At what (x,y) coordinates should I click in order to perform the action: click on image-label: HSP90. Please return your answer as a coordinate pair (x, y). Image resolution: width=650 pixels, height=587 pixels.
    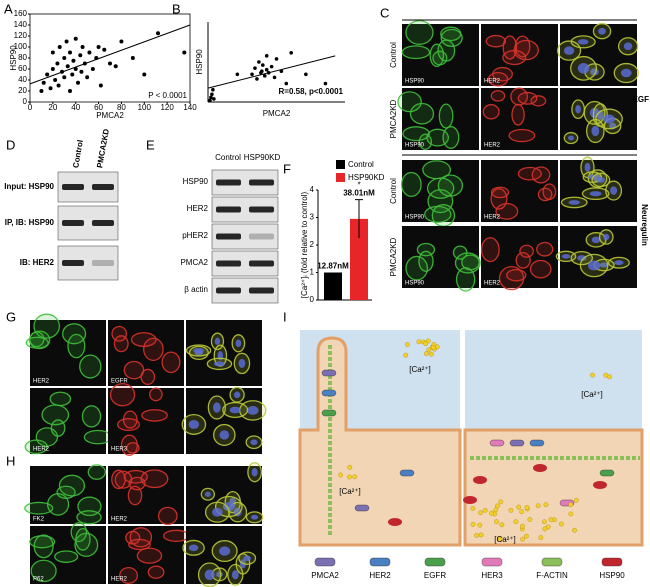
    Looking at the image, I should click on (415, 284).